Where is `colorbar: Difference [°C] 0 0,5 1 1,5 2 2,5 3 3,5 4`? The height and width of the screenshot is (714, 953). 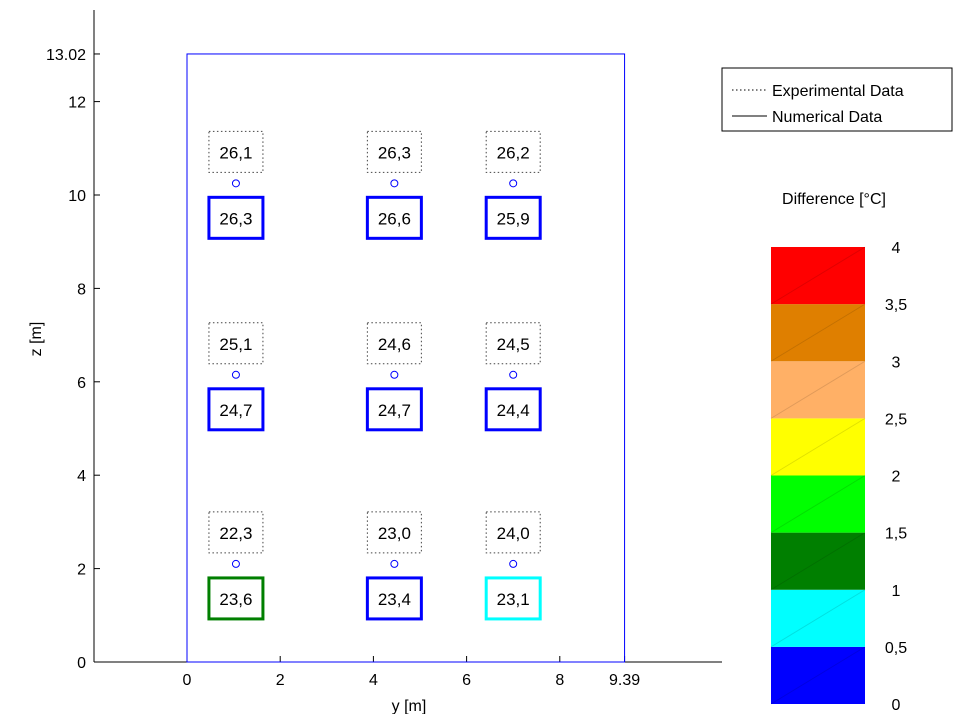
colorbar: Difference [°C] 0 0,5 1 1,5 2 2,5 3 3,5 4 is located at coordinates (838, 452).